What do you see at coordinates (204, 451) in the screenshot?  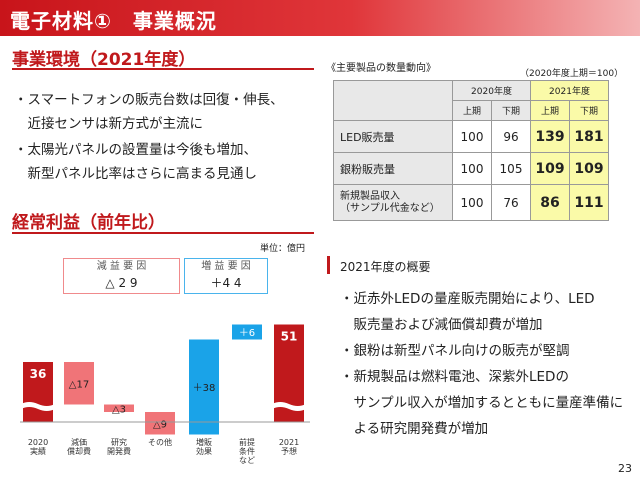 I see `category-label: 効果` at bounding box center [204, 451].